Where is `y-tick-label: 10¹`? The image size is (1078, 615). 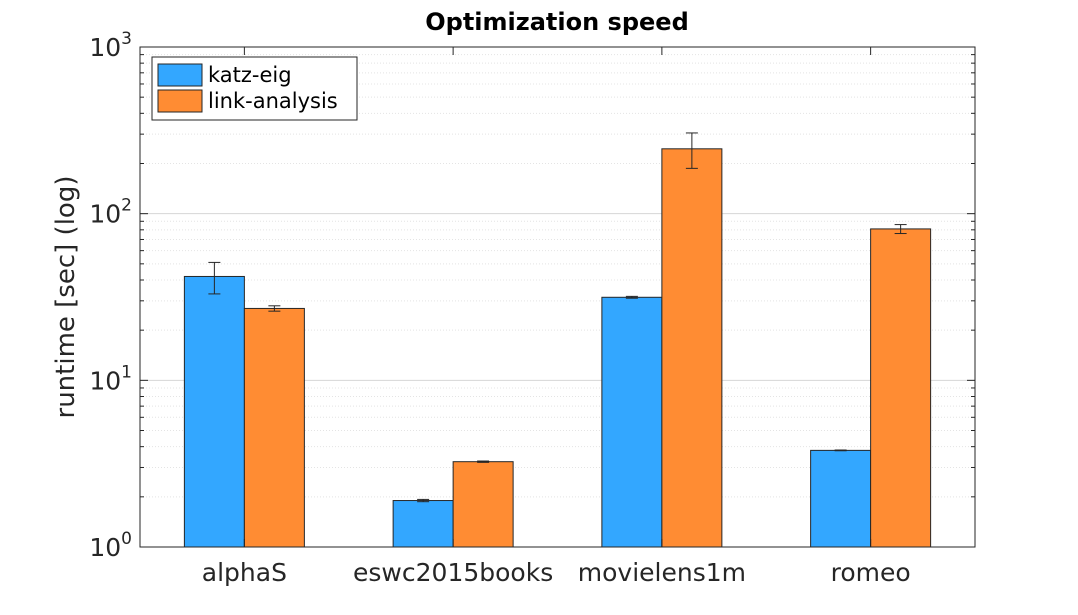 y-tick-label: 10¹ is located at coordinates (110, 378).